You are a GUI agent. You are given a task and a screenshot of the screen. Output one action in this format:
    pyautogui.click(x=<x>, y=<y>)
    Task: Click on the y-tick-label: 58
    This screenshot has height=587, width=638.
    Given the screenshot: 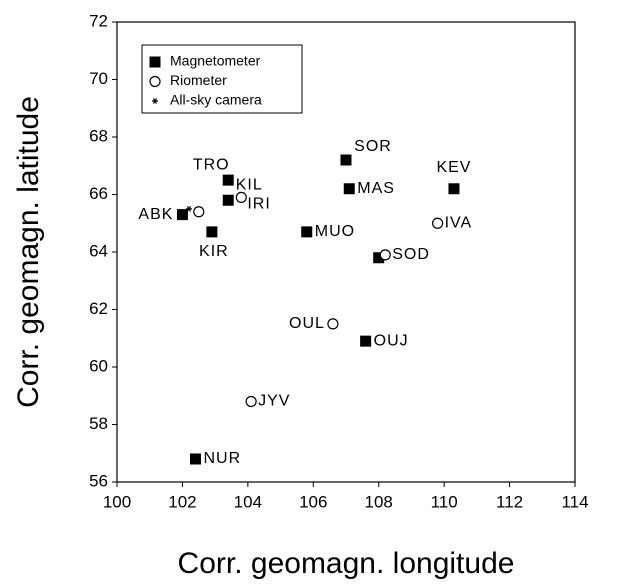 What is the action you would take?
    pyautogui.click(x=98, y=423)
    